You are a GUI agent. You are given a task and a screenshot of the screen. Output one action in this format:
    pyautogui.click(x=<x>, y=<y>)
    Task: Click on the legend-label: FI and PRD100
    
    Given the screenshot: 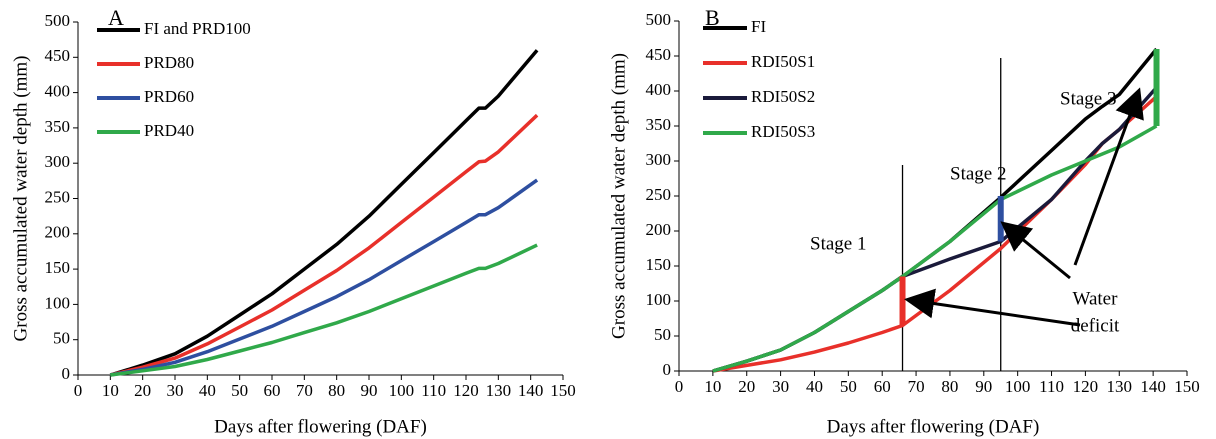 What is the action you would take?
    pyautogui.click(x=197, y=28)
    